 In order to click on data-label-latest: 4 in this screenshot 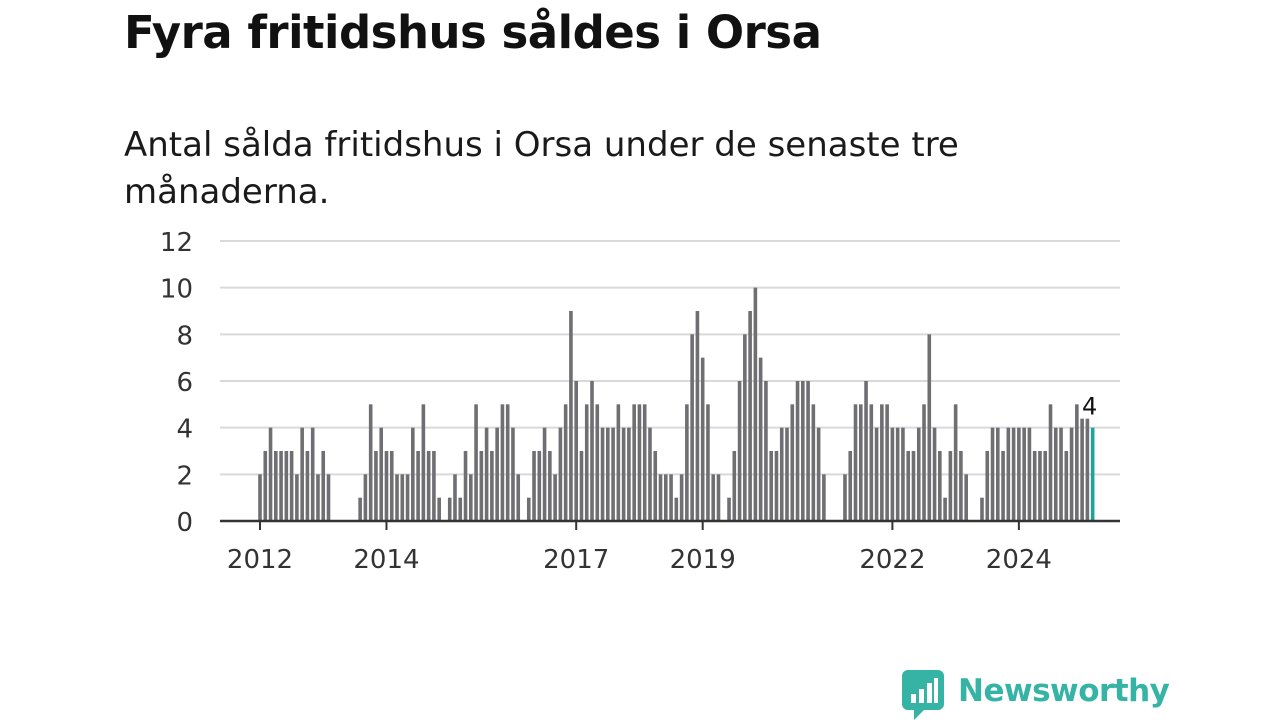, I will do `click(1089, 407)`.